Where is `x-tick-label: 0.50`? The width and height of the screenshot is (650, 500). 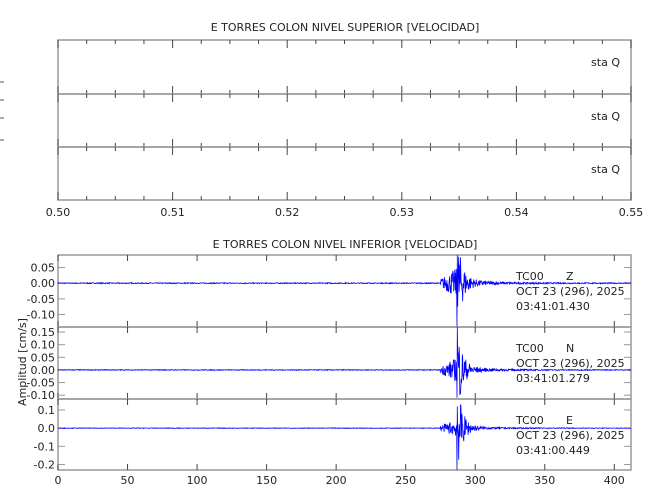
x-tick-label: 0.50 is located at coordinates (58, 212).